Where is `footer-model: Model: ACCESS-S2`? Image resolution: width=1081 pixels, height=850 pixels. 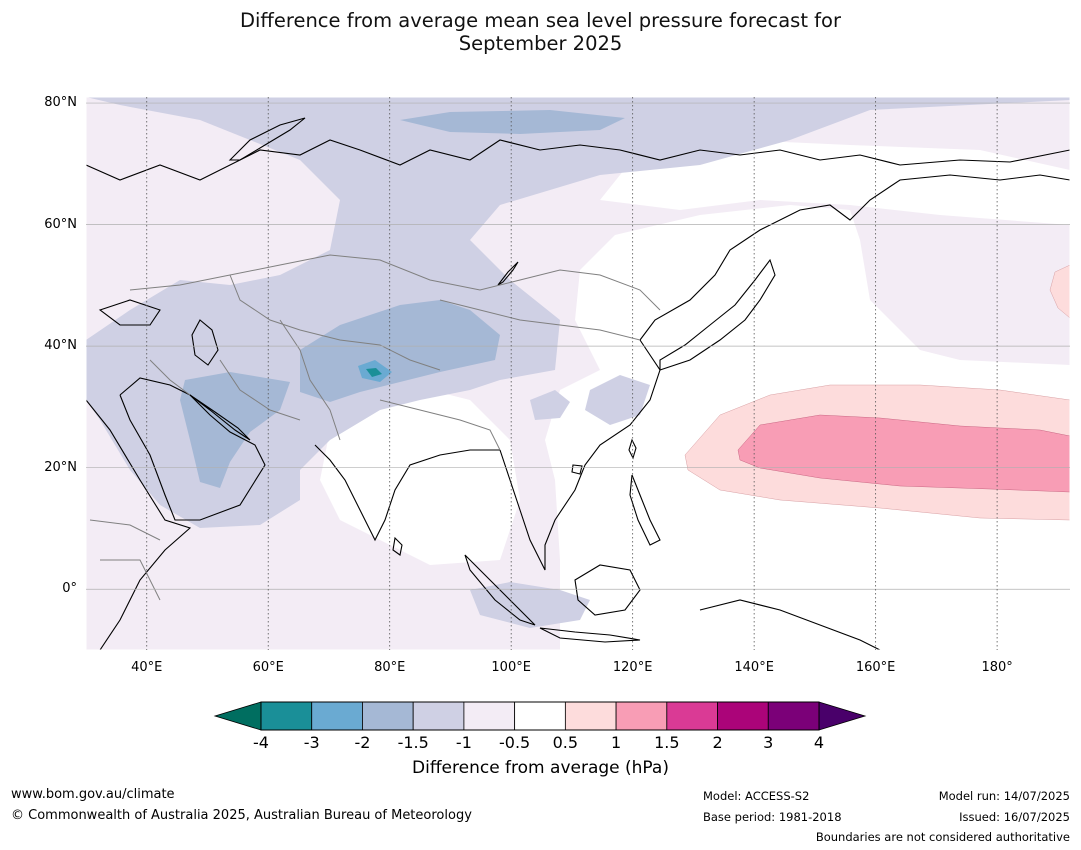 footer-model: Model: ACCESS-S2 is located at coordinates (756, 796).